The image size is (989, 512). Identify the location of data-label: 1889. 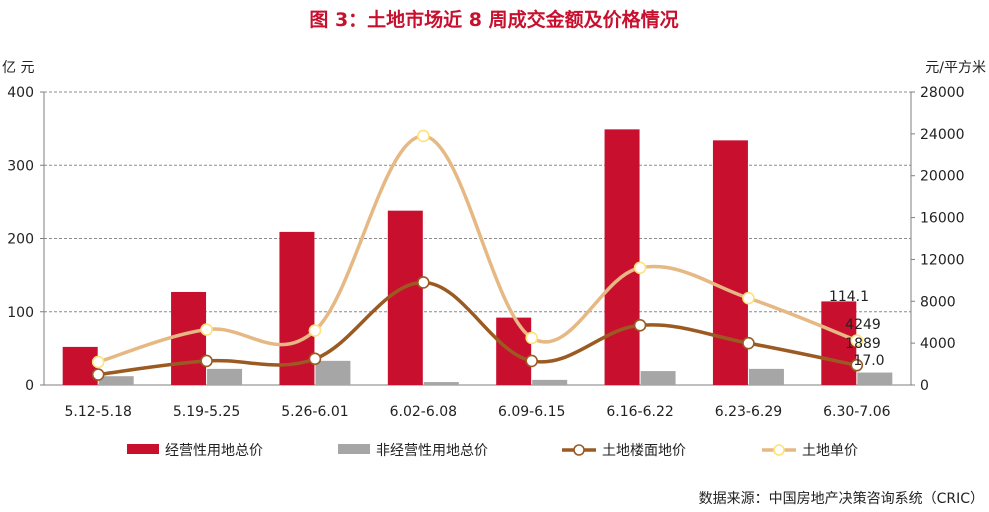
(863, 344).